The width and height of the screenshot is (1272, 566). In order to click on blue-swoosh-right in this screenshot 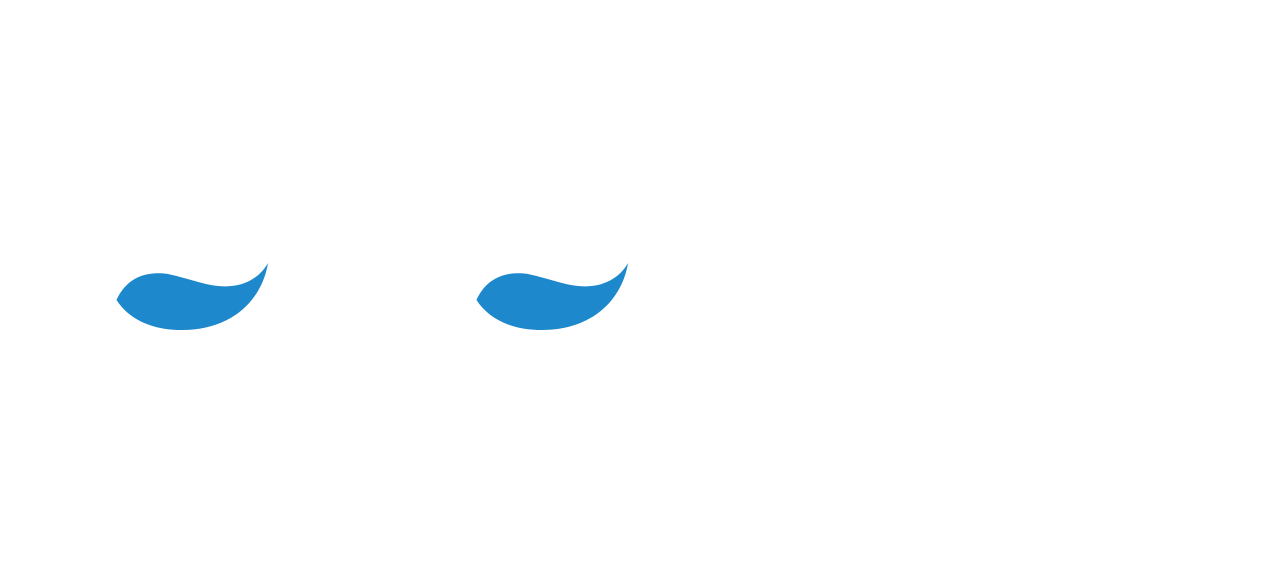, I will do `click(552, 296)`.